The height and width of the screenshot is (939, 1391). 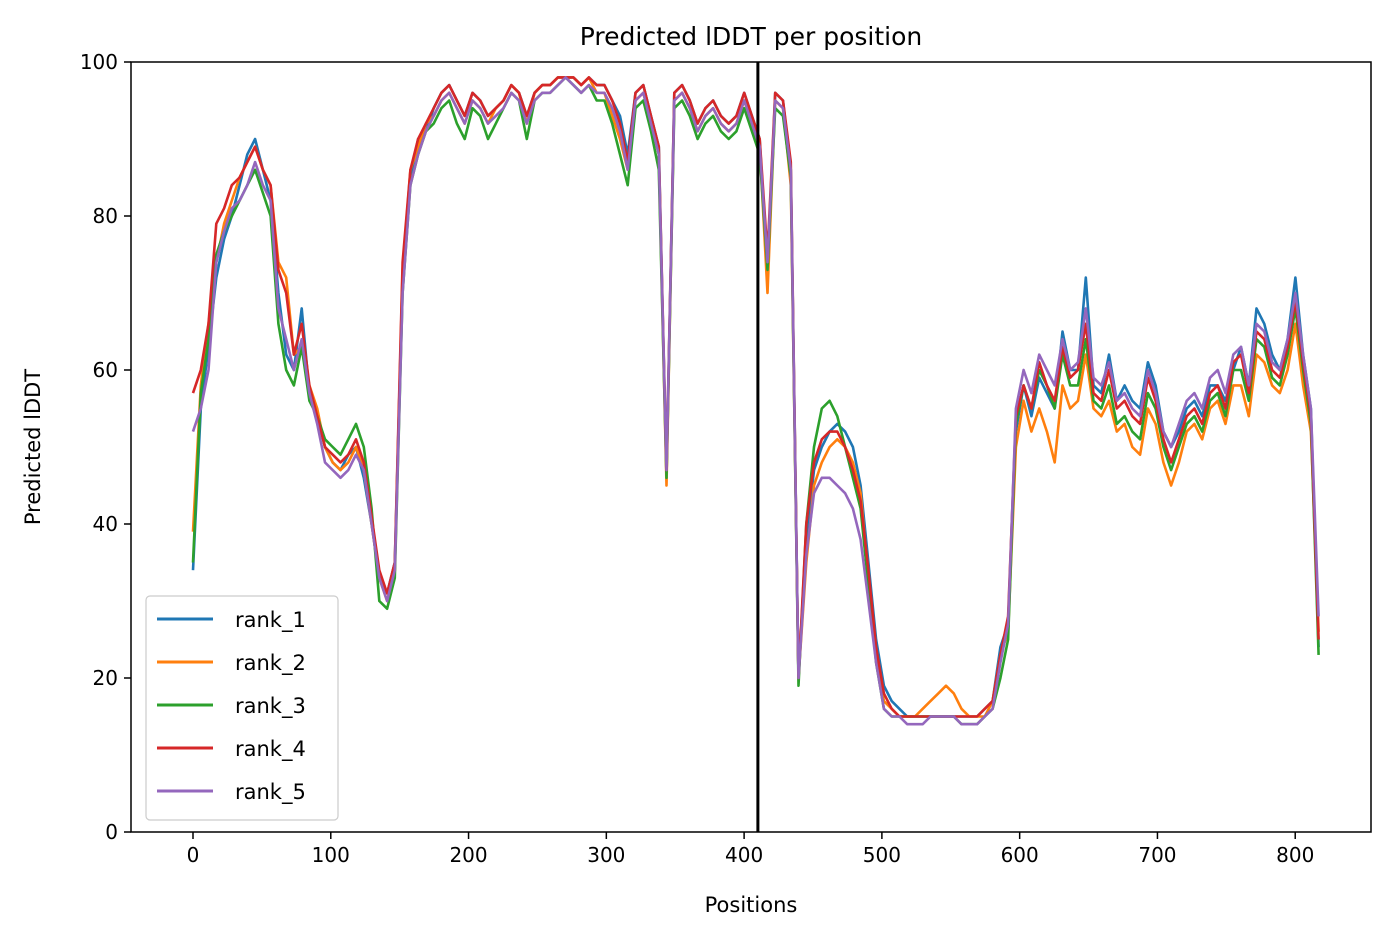 I want to click on legend-label: rank_3, so click(x=270, y=706).